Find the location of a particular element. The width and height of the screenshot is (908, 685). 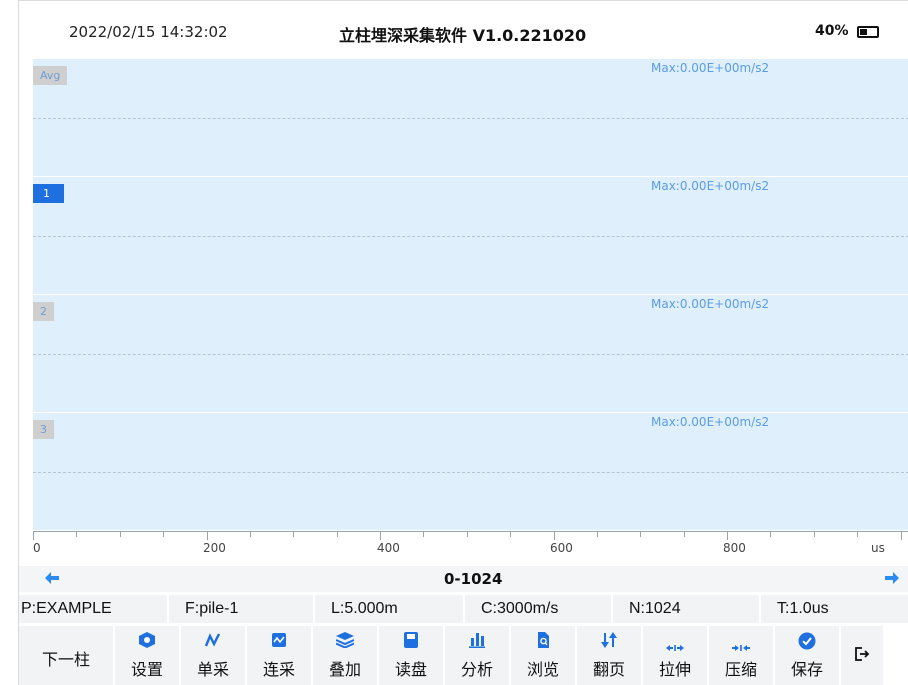

wave-speed: C:3000m/s is located at coordinates (539, 609).